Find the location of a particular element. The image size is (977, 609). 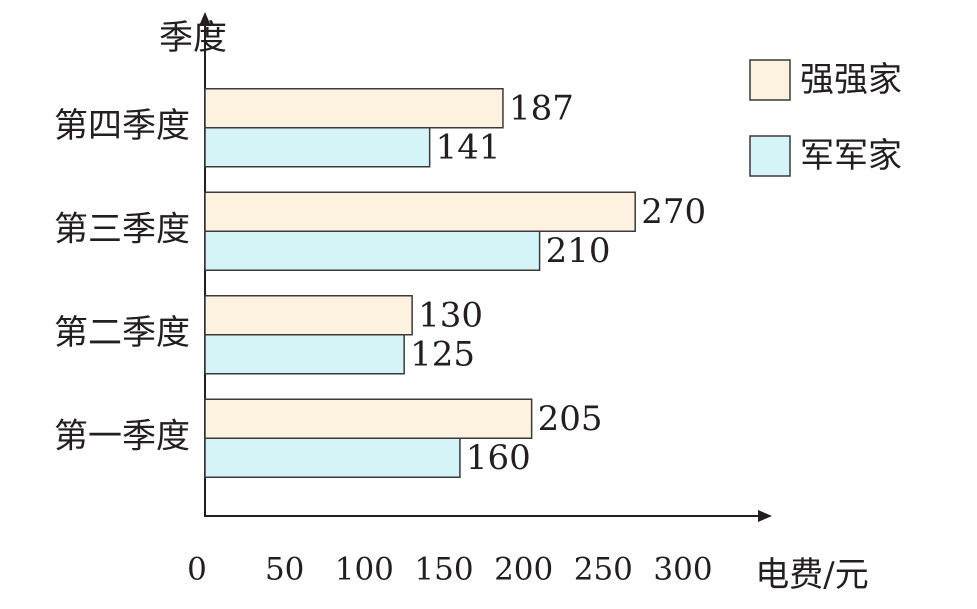

value-label: 187 is located at coordinates (541, 108).